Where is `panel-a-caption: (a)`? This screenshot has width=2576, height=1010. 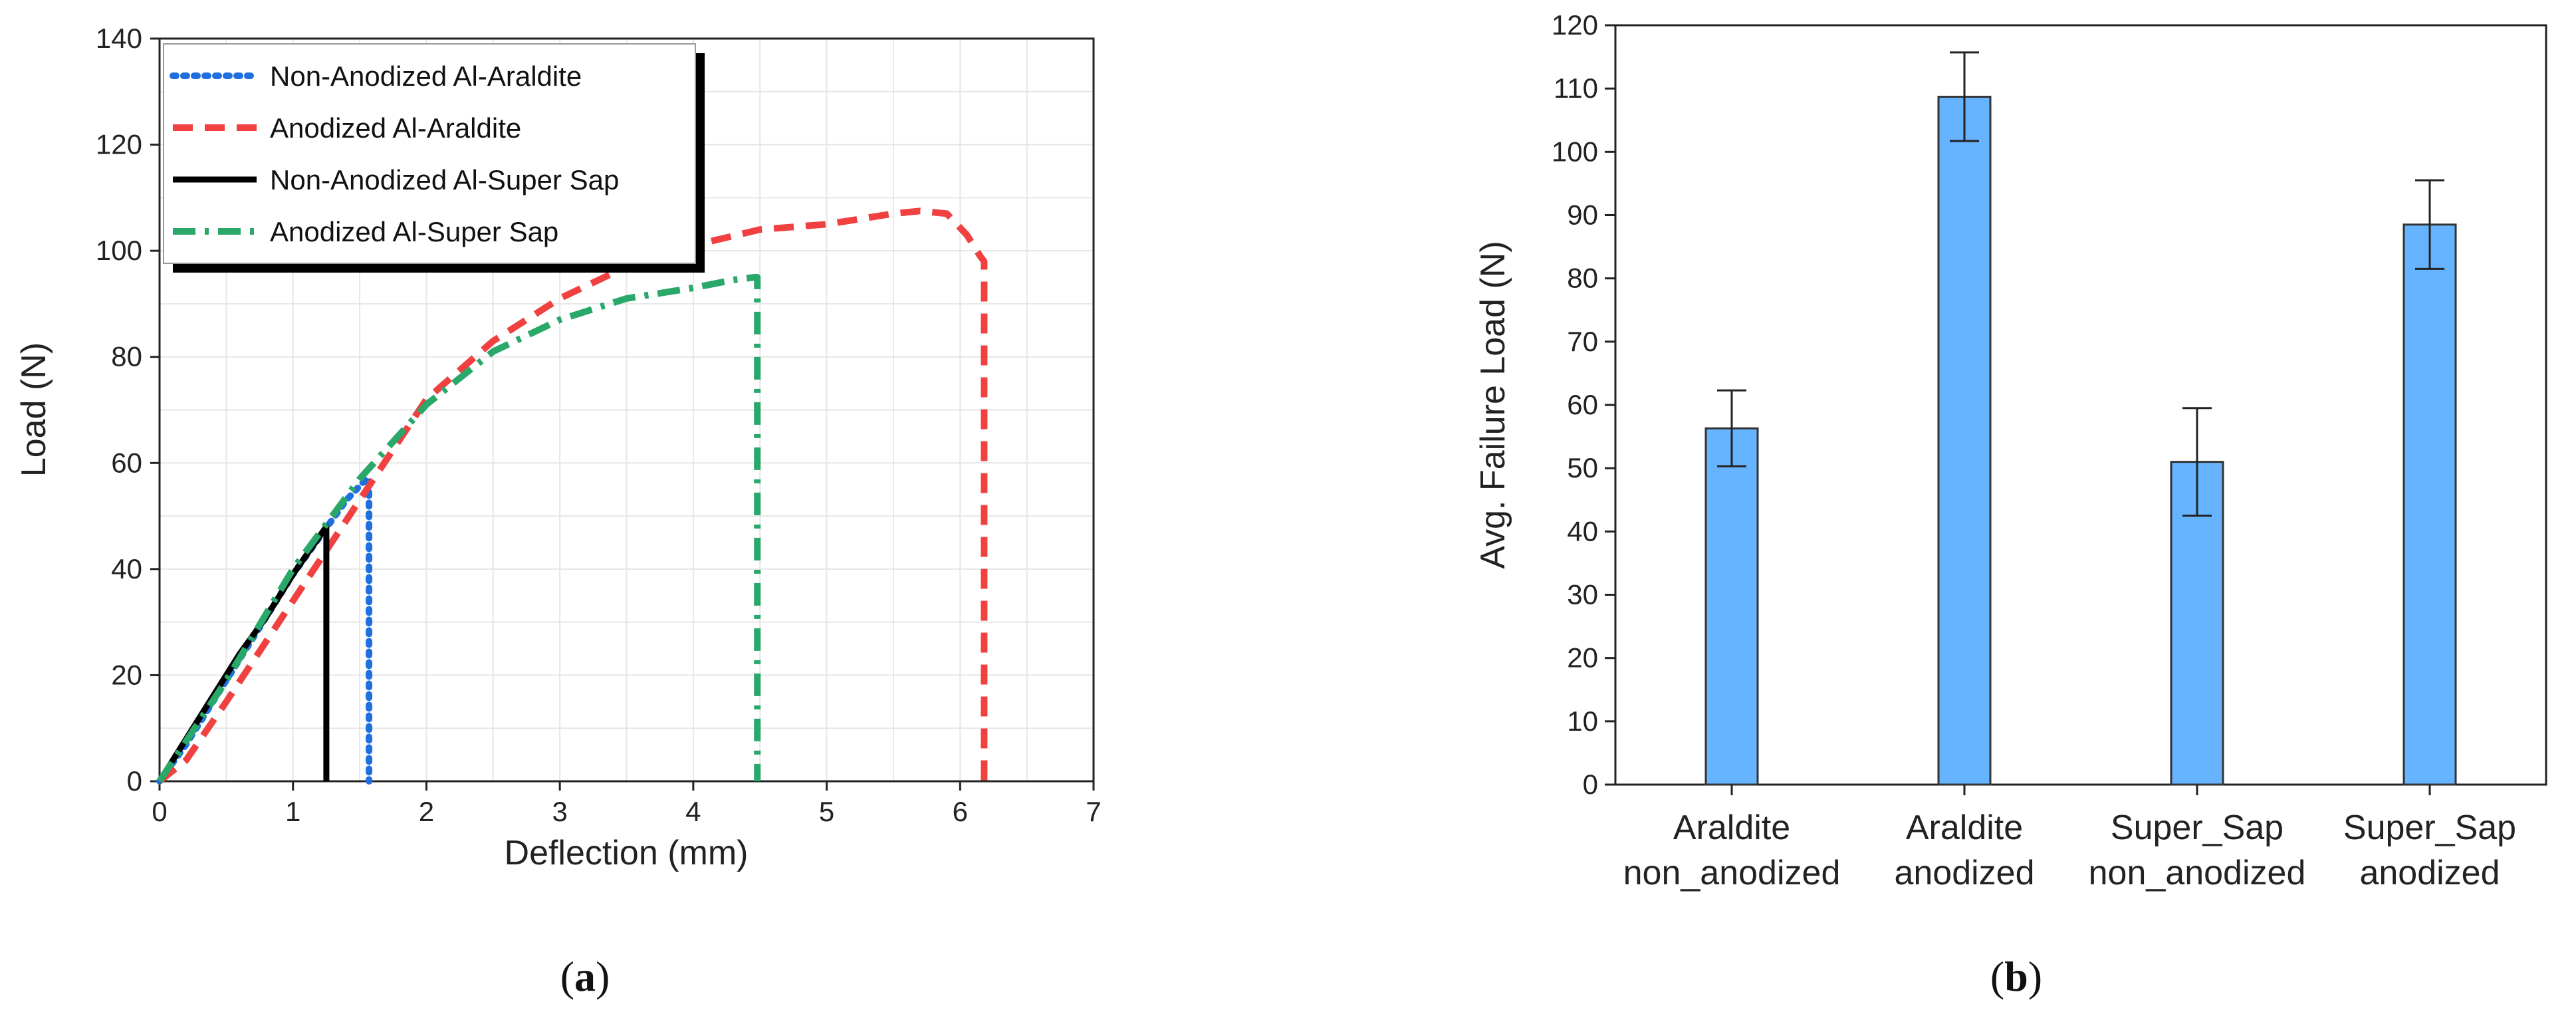
panel-a-caption: (a) is located at coordinates (585, 976).